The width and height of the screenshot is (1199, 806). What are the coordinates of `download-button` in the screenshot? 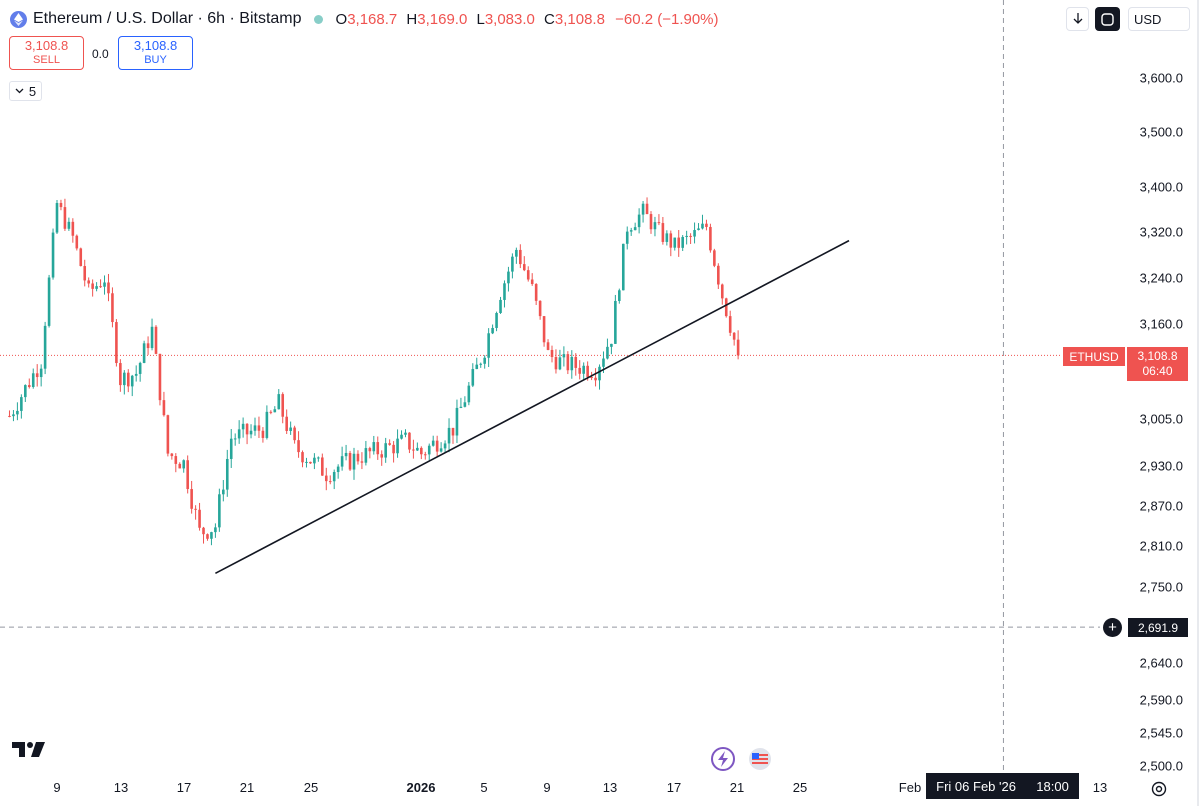 It's located at (1077, 19).